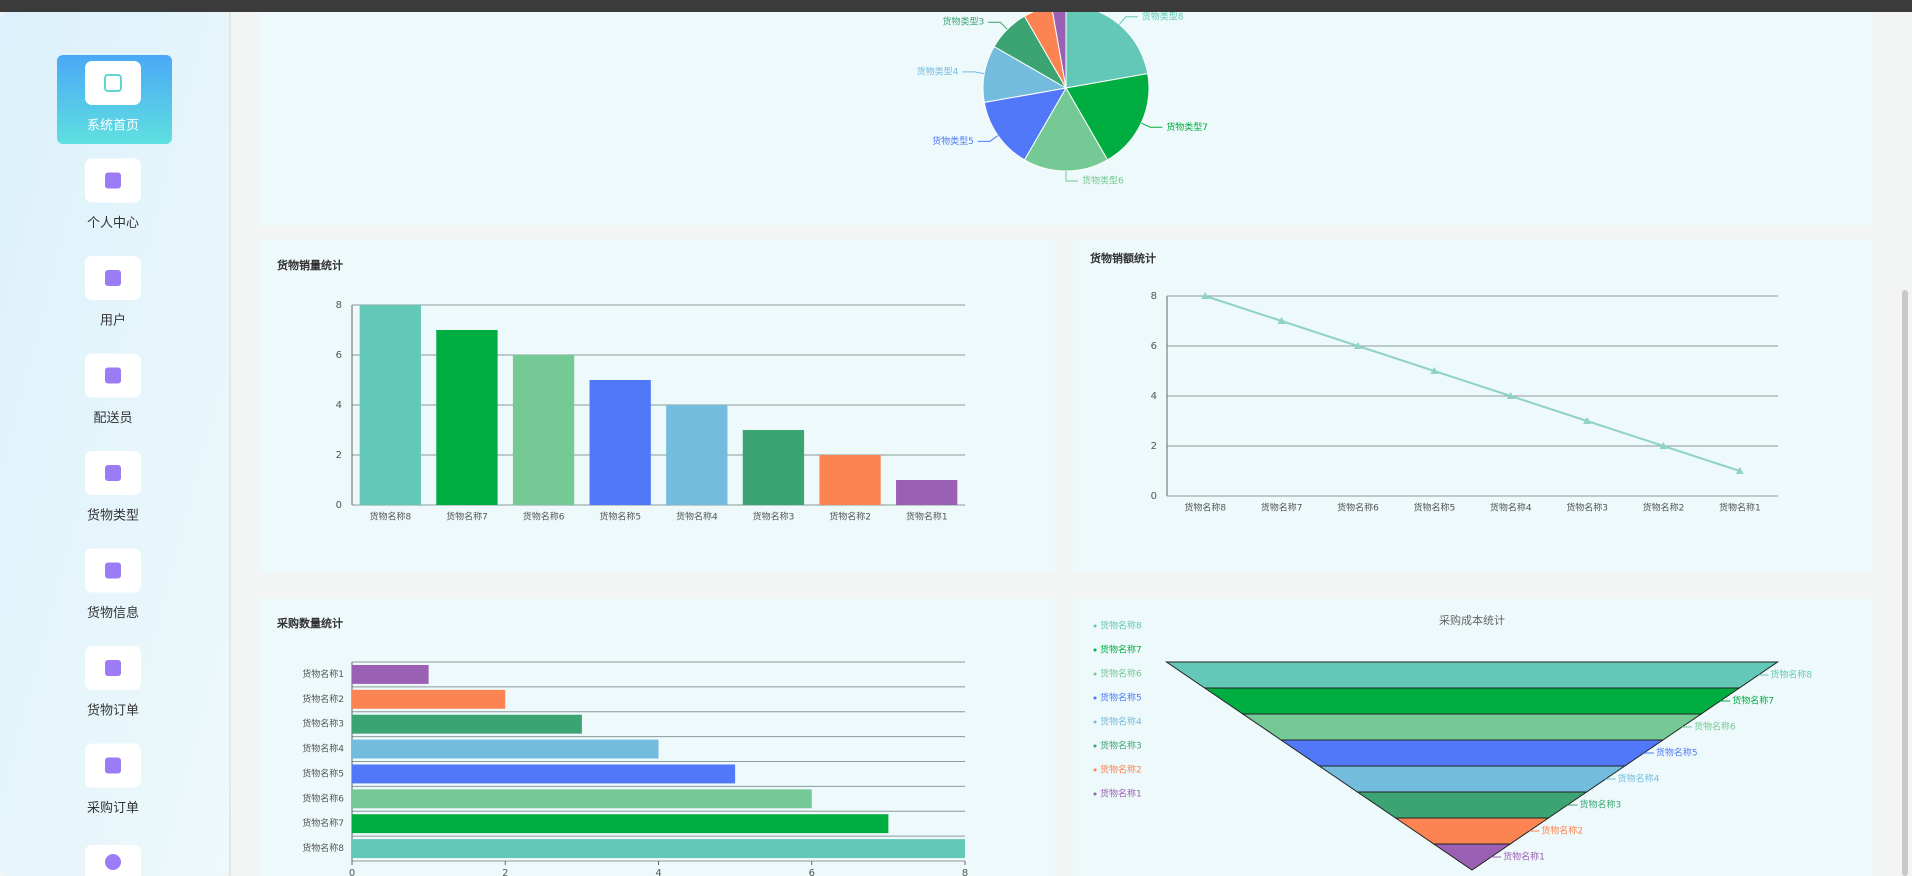  Describe the element at coordinates (309, 265) in the screenshot. I see `chart-title: 货物销量统计` at that location.